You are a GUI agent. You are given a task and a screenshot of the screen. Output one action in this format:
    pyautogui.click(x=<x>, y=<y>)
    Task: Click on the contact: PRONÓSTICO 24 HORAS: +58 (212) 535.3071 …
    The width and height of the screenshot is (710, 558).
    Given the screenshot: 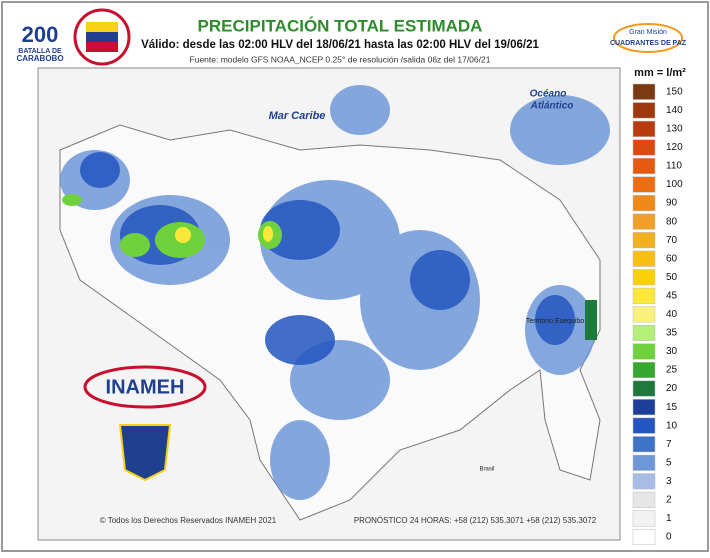 What is the action you would take?
    pyautogui.click(x=475, y=520)
    